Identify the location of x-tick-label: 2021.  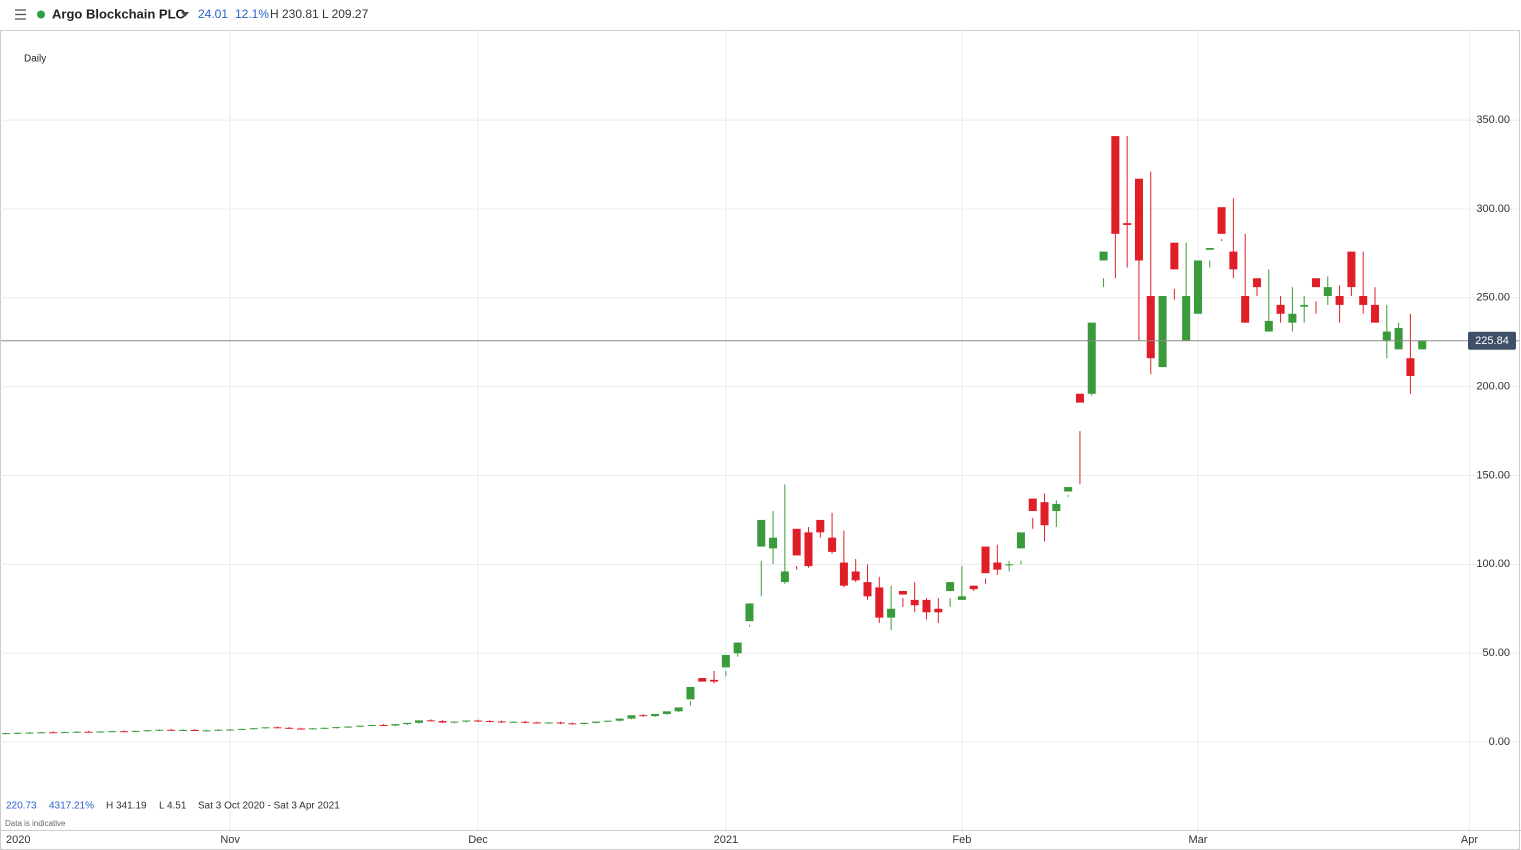
(726, 840).